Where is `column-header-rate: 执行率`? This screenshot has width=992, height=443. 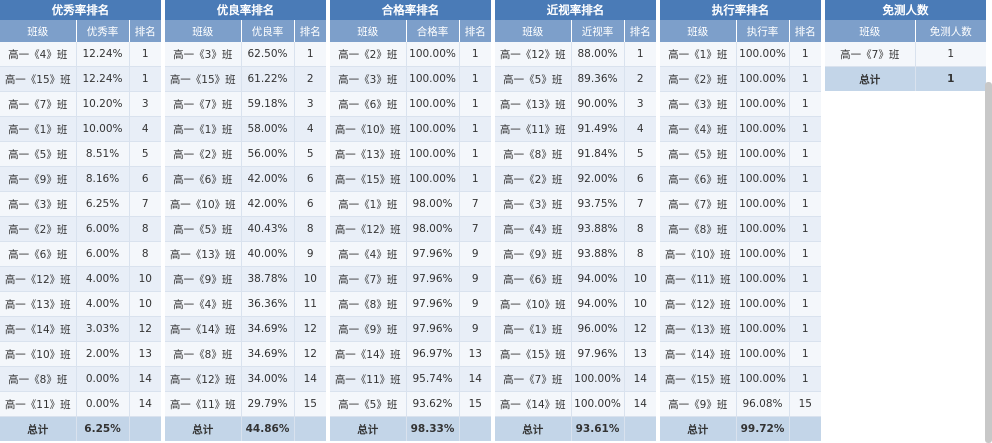
column-header-rate: 执行率 is located at coordinates (763, 31).